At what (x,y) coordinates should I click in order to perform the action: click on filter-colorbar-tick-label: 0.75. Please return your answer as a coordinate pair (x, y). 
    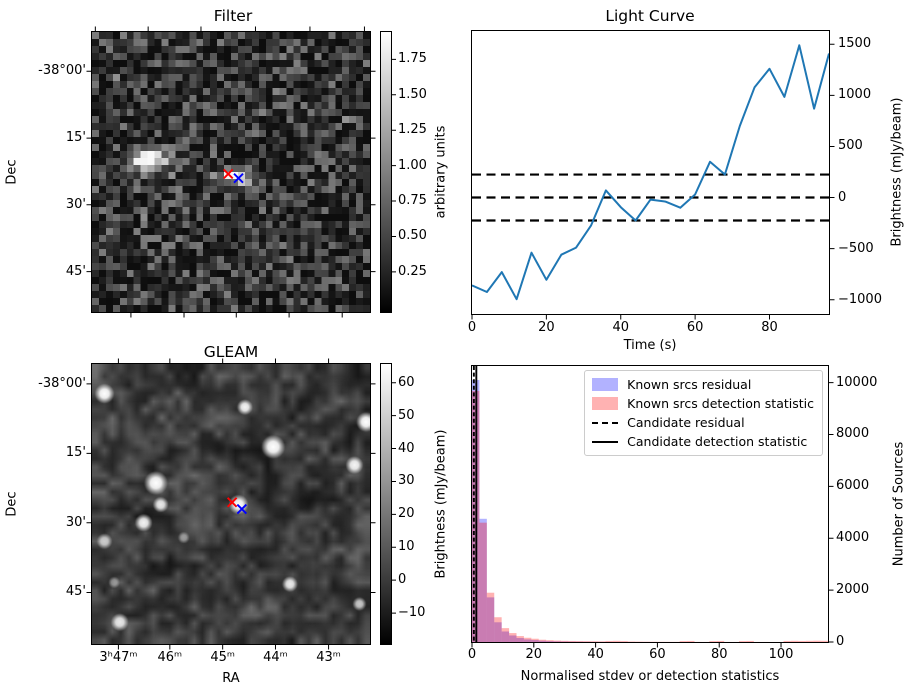
    Looking at the image, I should click on (412, 201).